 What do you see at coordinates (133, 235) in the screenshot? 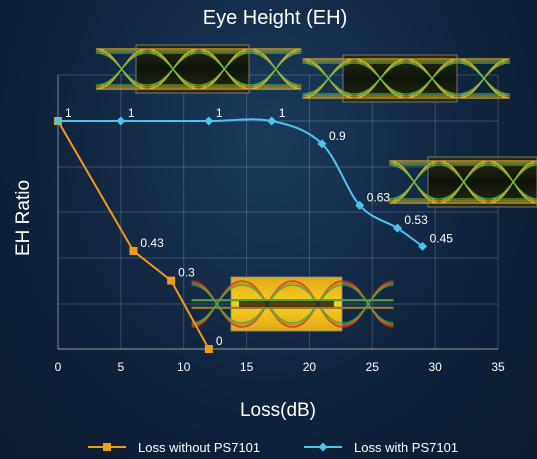
I see `series-line` at bounding box center [133, 235].